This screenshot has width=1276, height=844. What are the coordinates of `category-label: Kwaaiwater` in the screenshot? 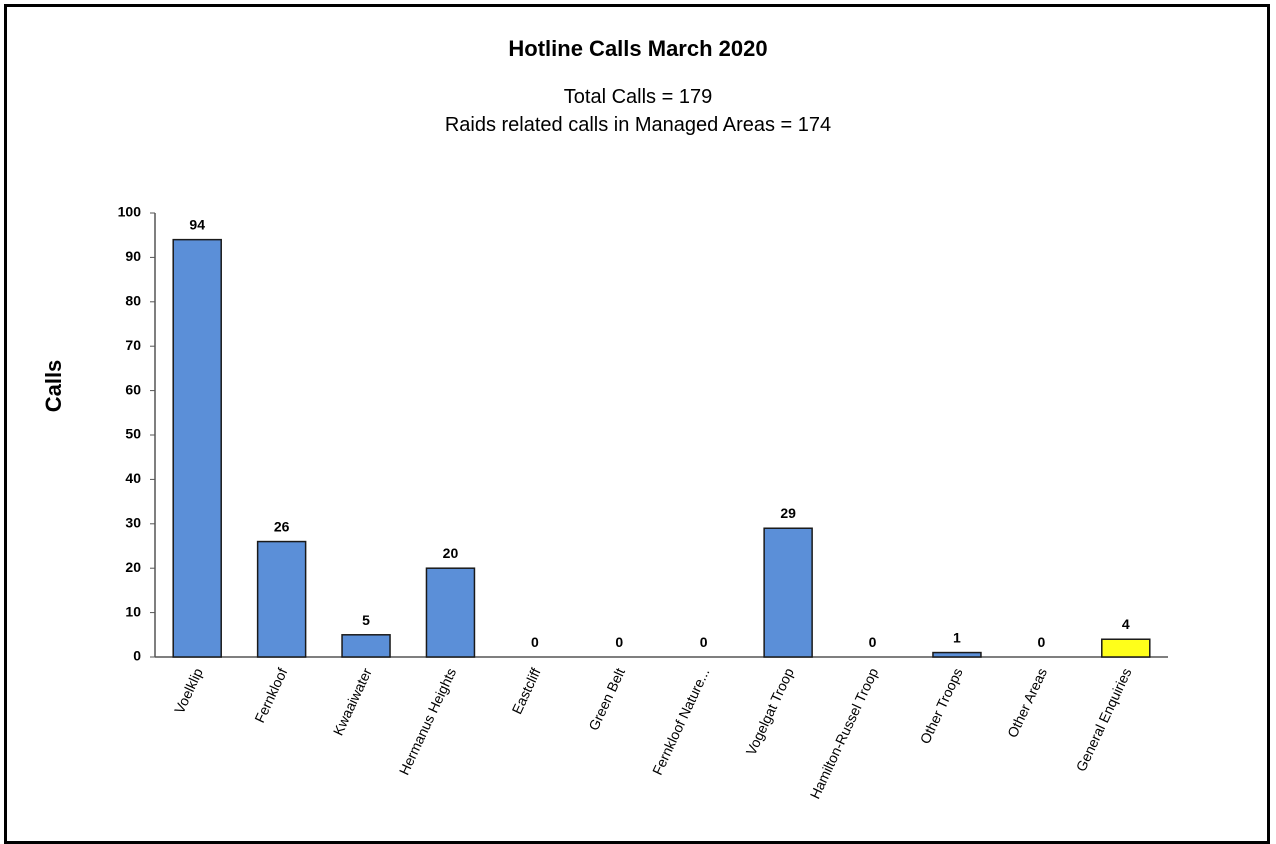 It's located at (352, 701).